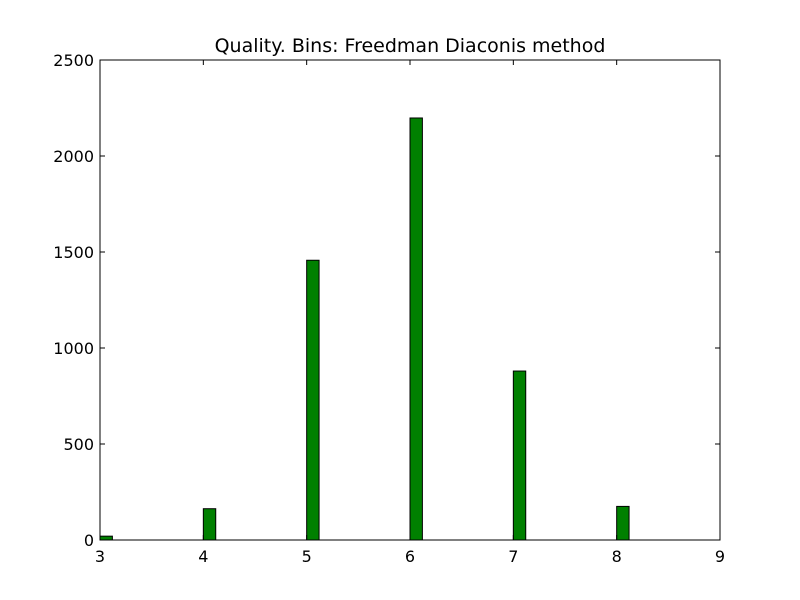 The width and height of the screenshot is (800, 600). I want to click on y-tick-label: 1000, so click(73, 348).